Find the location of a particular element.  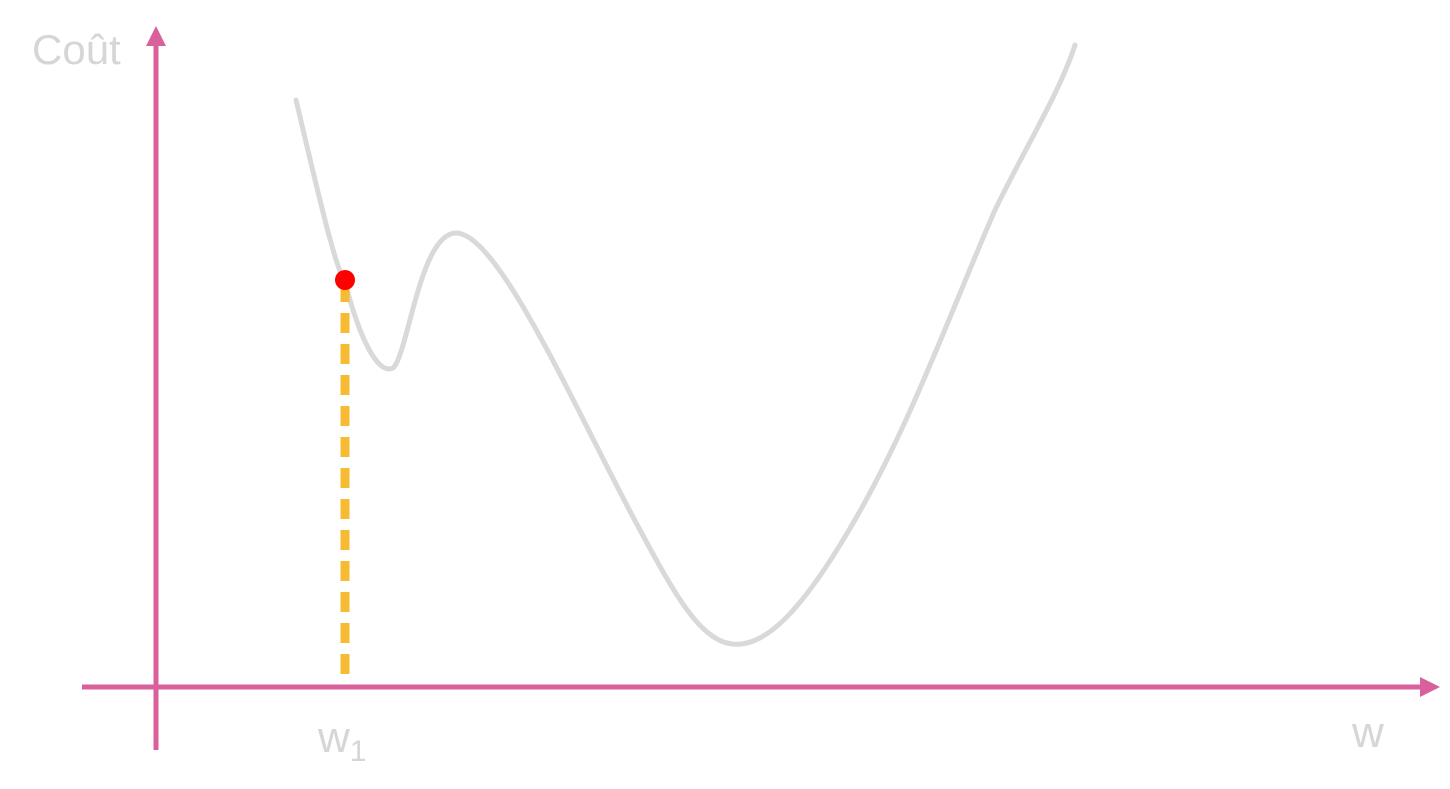

current-point is located at coordinates (345, 280).